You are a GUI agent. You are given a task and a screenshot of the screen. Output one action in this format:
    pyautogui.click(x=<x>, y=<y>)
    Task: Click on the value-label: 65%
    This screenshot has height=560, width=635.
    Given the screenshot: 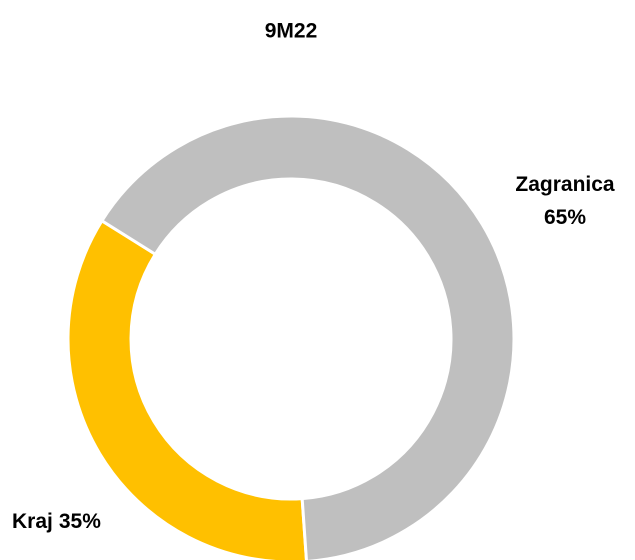 What is the action you would take?
    pyautogui.click(x=565, y=217)
    